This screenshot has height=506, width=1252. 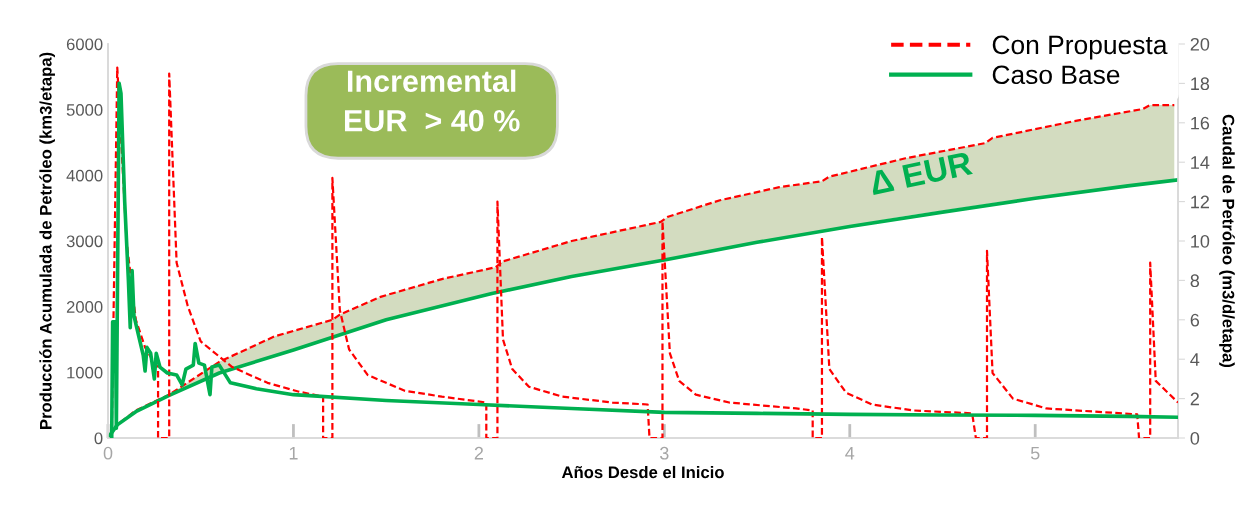 I want to click on y-tick-label: 1000, so click(x=85, y=372).